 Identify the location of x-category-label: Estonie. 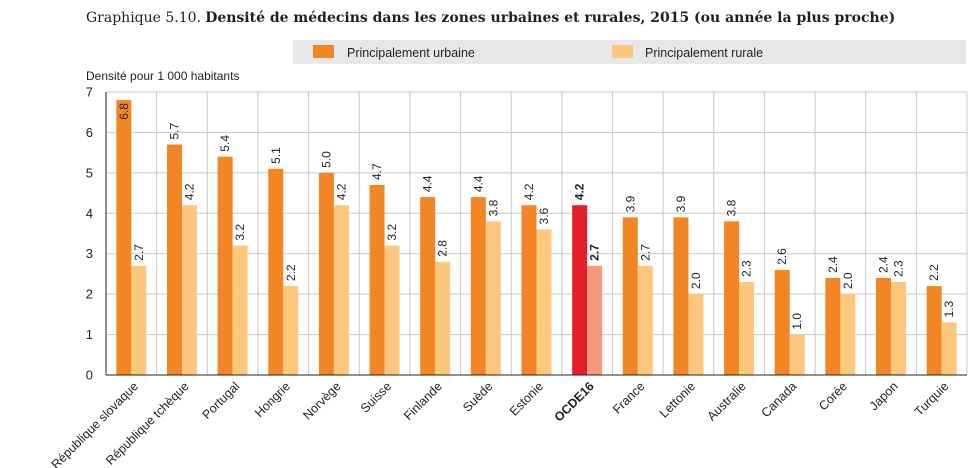
(526, 398).